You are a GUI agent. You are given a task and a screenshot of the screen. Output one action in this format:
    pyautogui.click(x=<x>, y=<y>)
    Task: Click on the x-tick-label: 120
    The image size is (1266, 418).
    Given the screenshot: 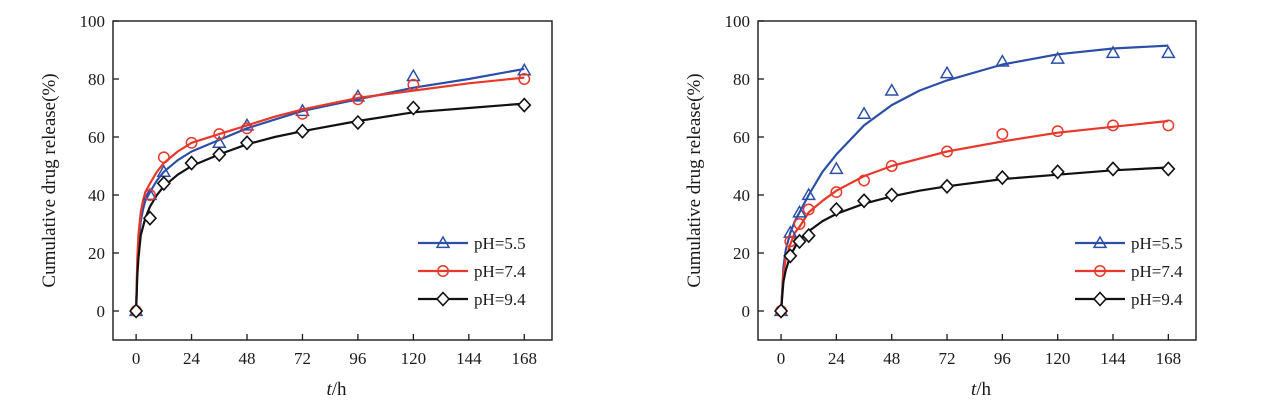 What is the action you would take?
    pyautogui.click(x=1058, y=358)
    